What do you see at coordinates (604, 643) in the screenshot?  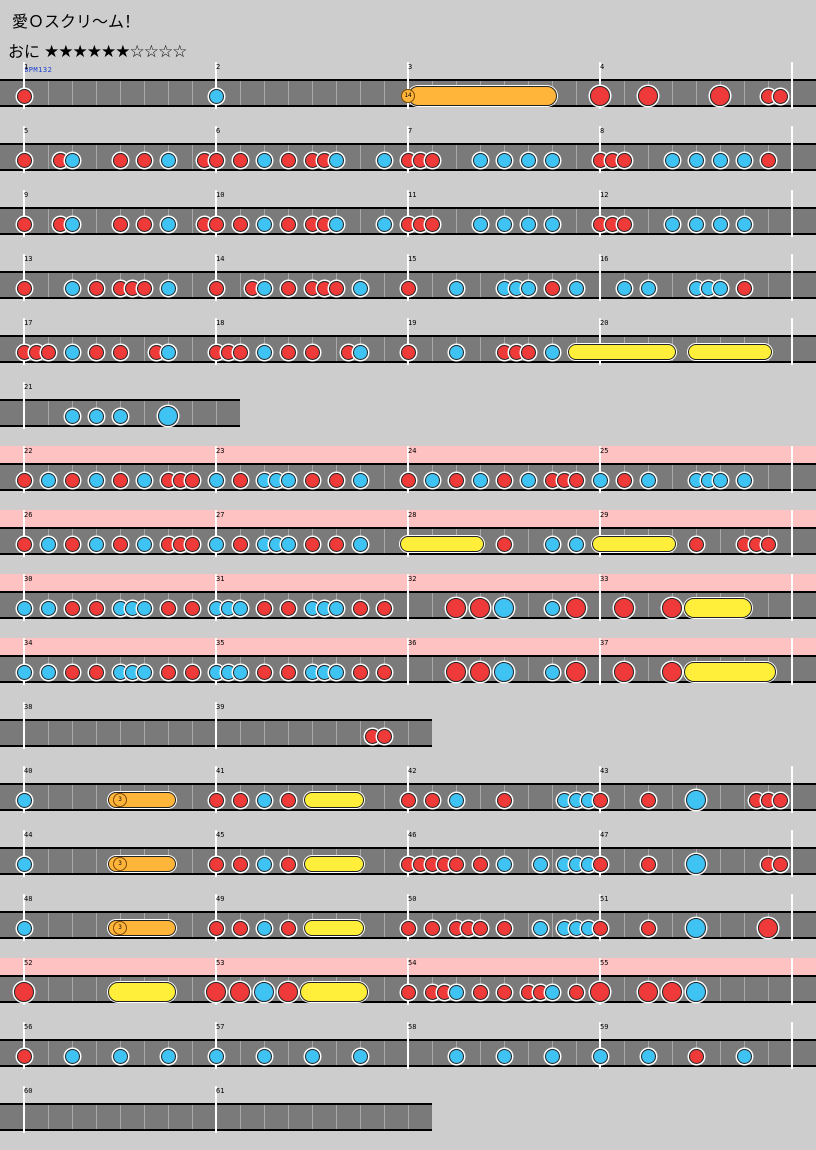 I see `measure-number: 37` at bounding box center [604, 643].